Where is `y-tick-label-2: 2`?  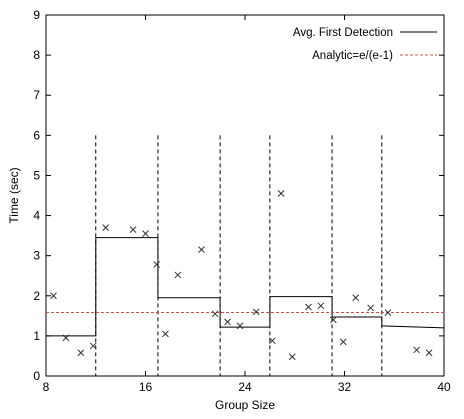
y-tick-label-2: 2 is located at coordinates (36, 296).